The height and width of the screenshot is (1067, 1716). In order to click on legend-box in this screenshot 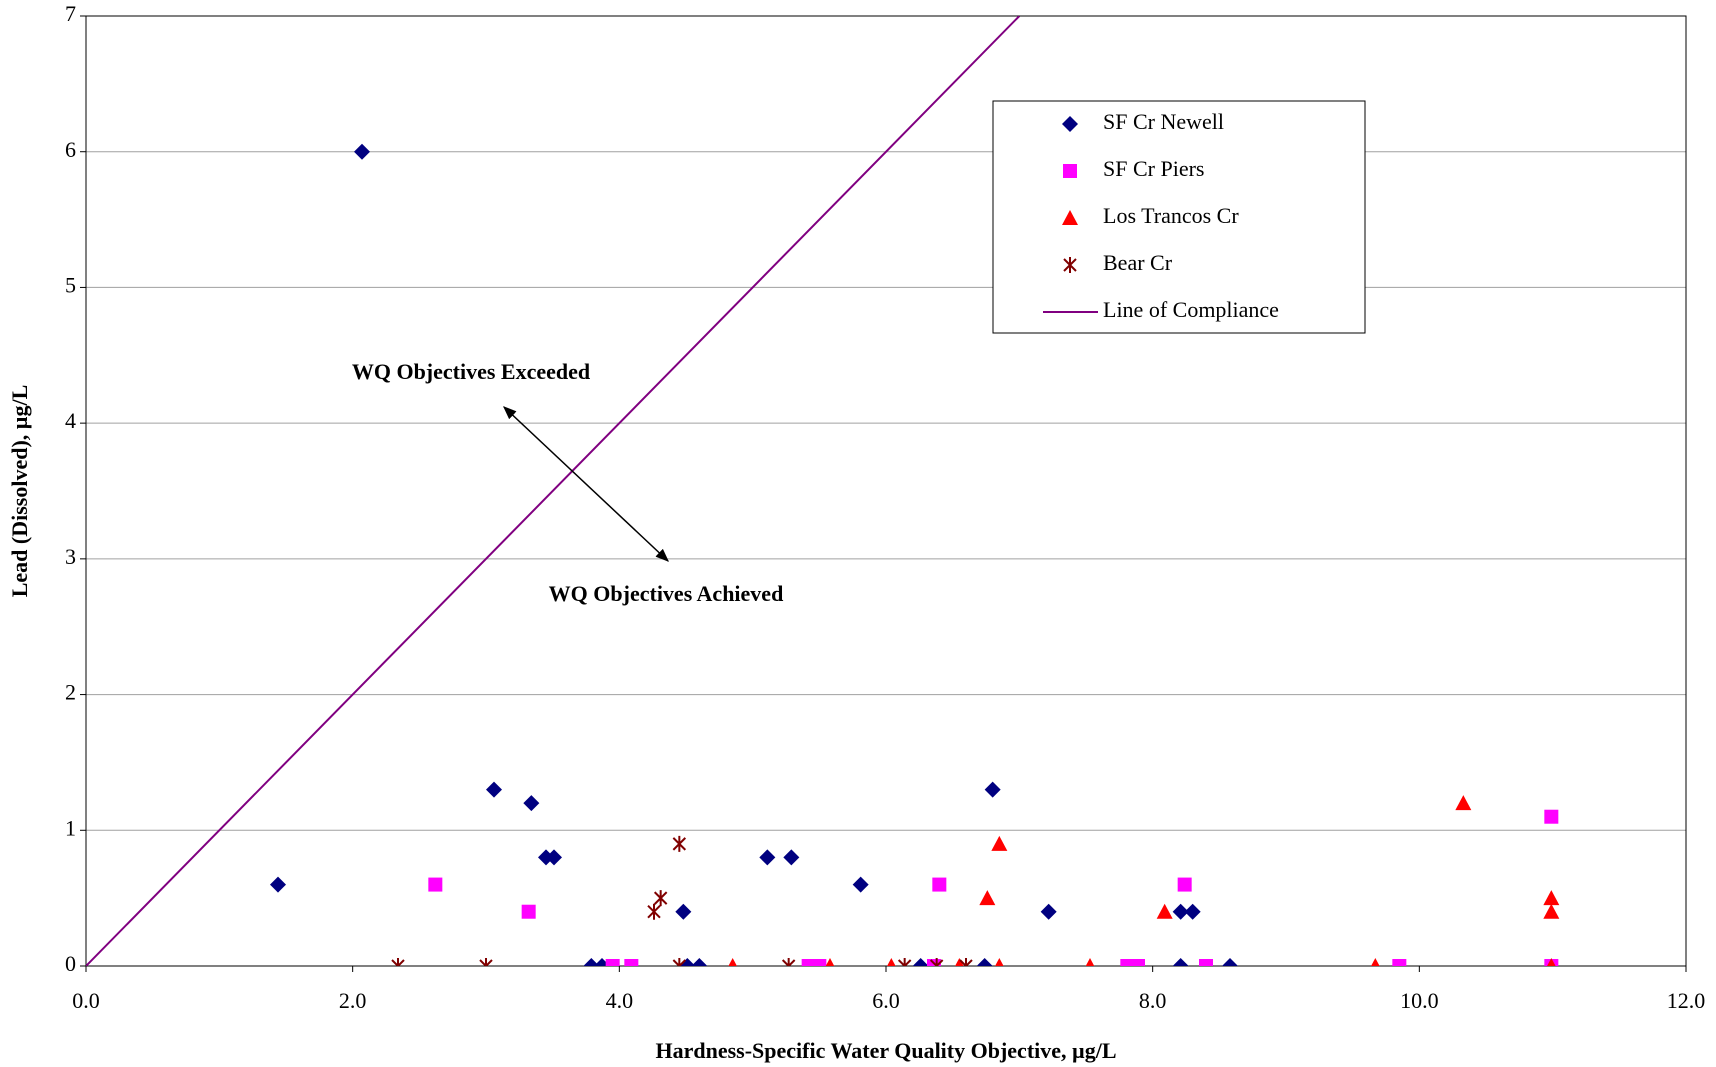, I will do `click(1179, 217)`.